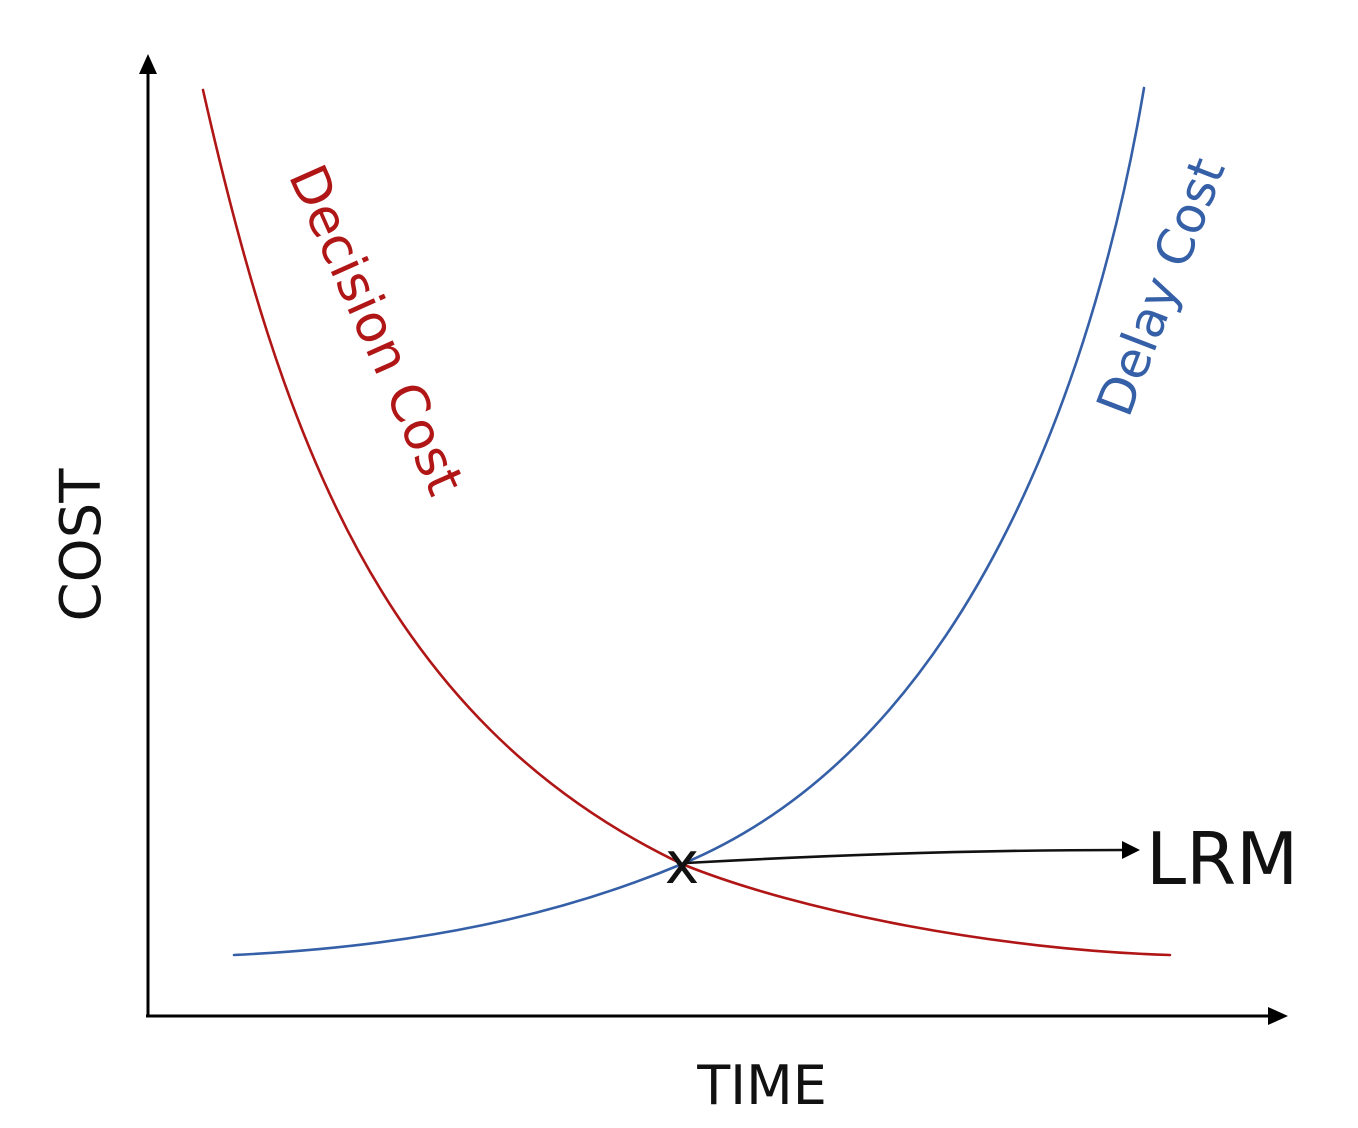  Describe the element at coordinates (905, 856) in the screenshot. I see `lrm-pointer-arrow` at that location.